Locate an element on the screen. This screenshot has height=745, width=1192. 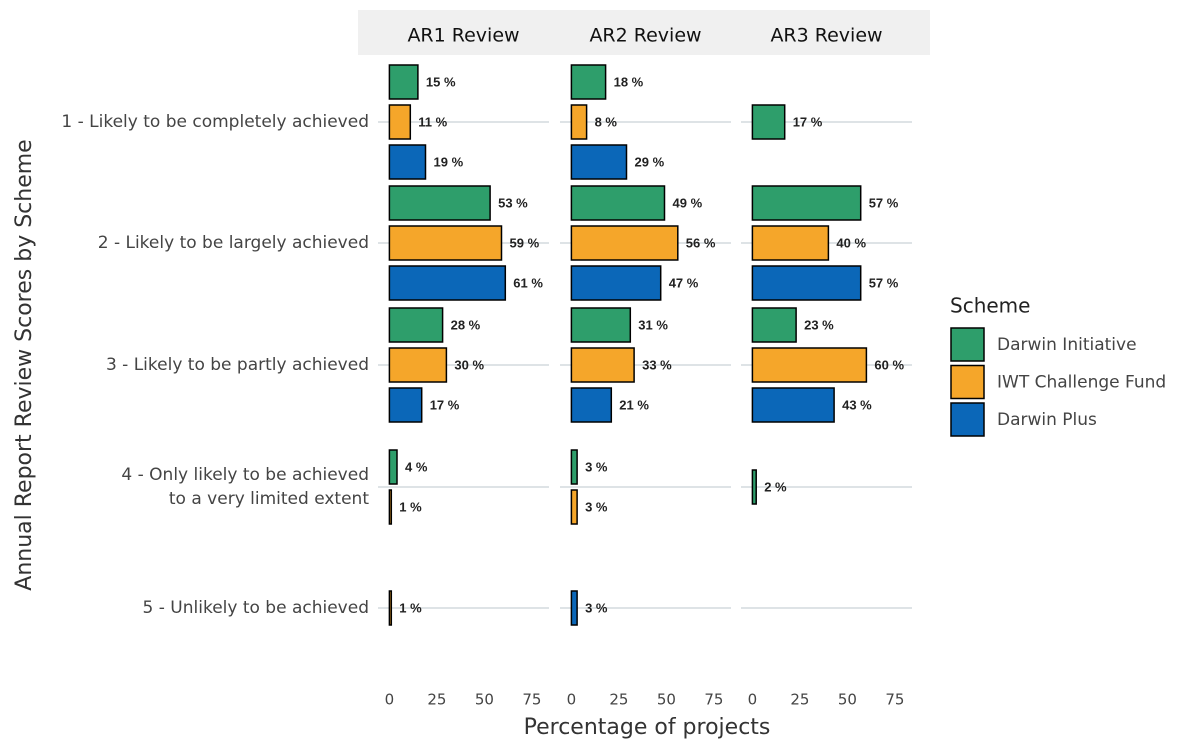
data-label: 49 % is located at coordinates (688, 202).